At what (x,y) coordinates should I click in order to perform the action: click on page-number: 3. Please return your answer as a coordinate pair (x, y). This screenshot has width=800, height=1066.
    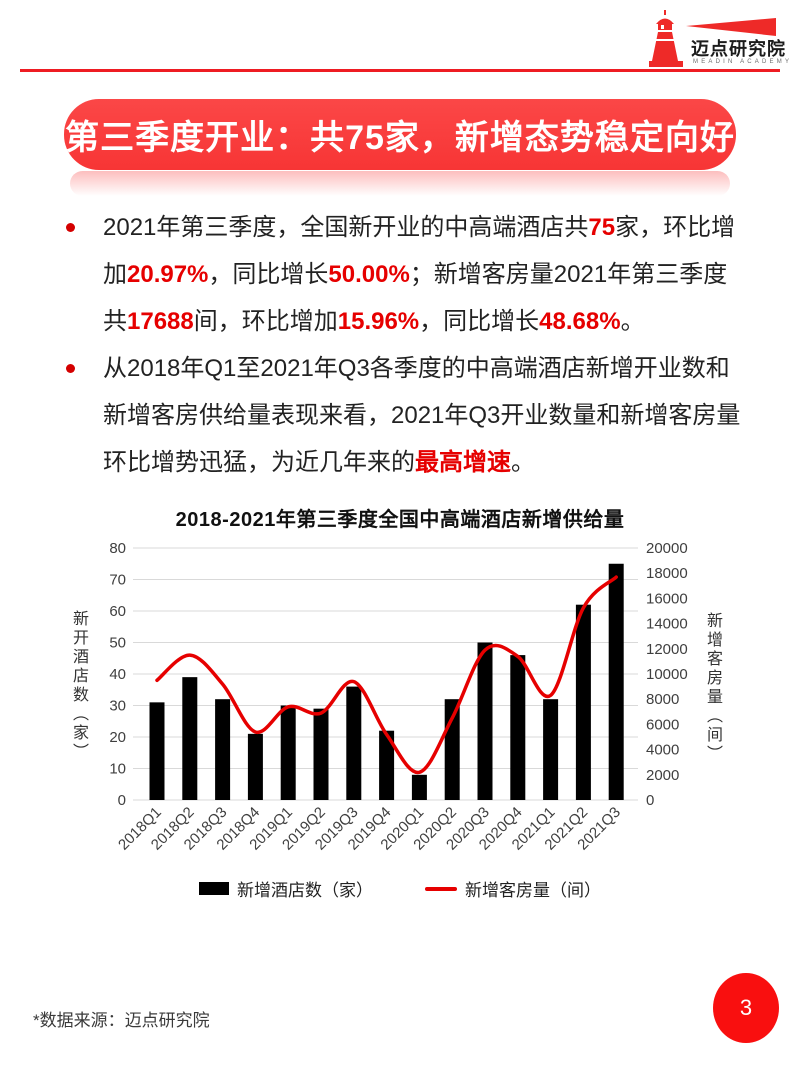
    Looking at the image, I should click on (746, 1007).